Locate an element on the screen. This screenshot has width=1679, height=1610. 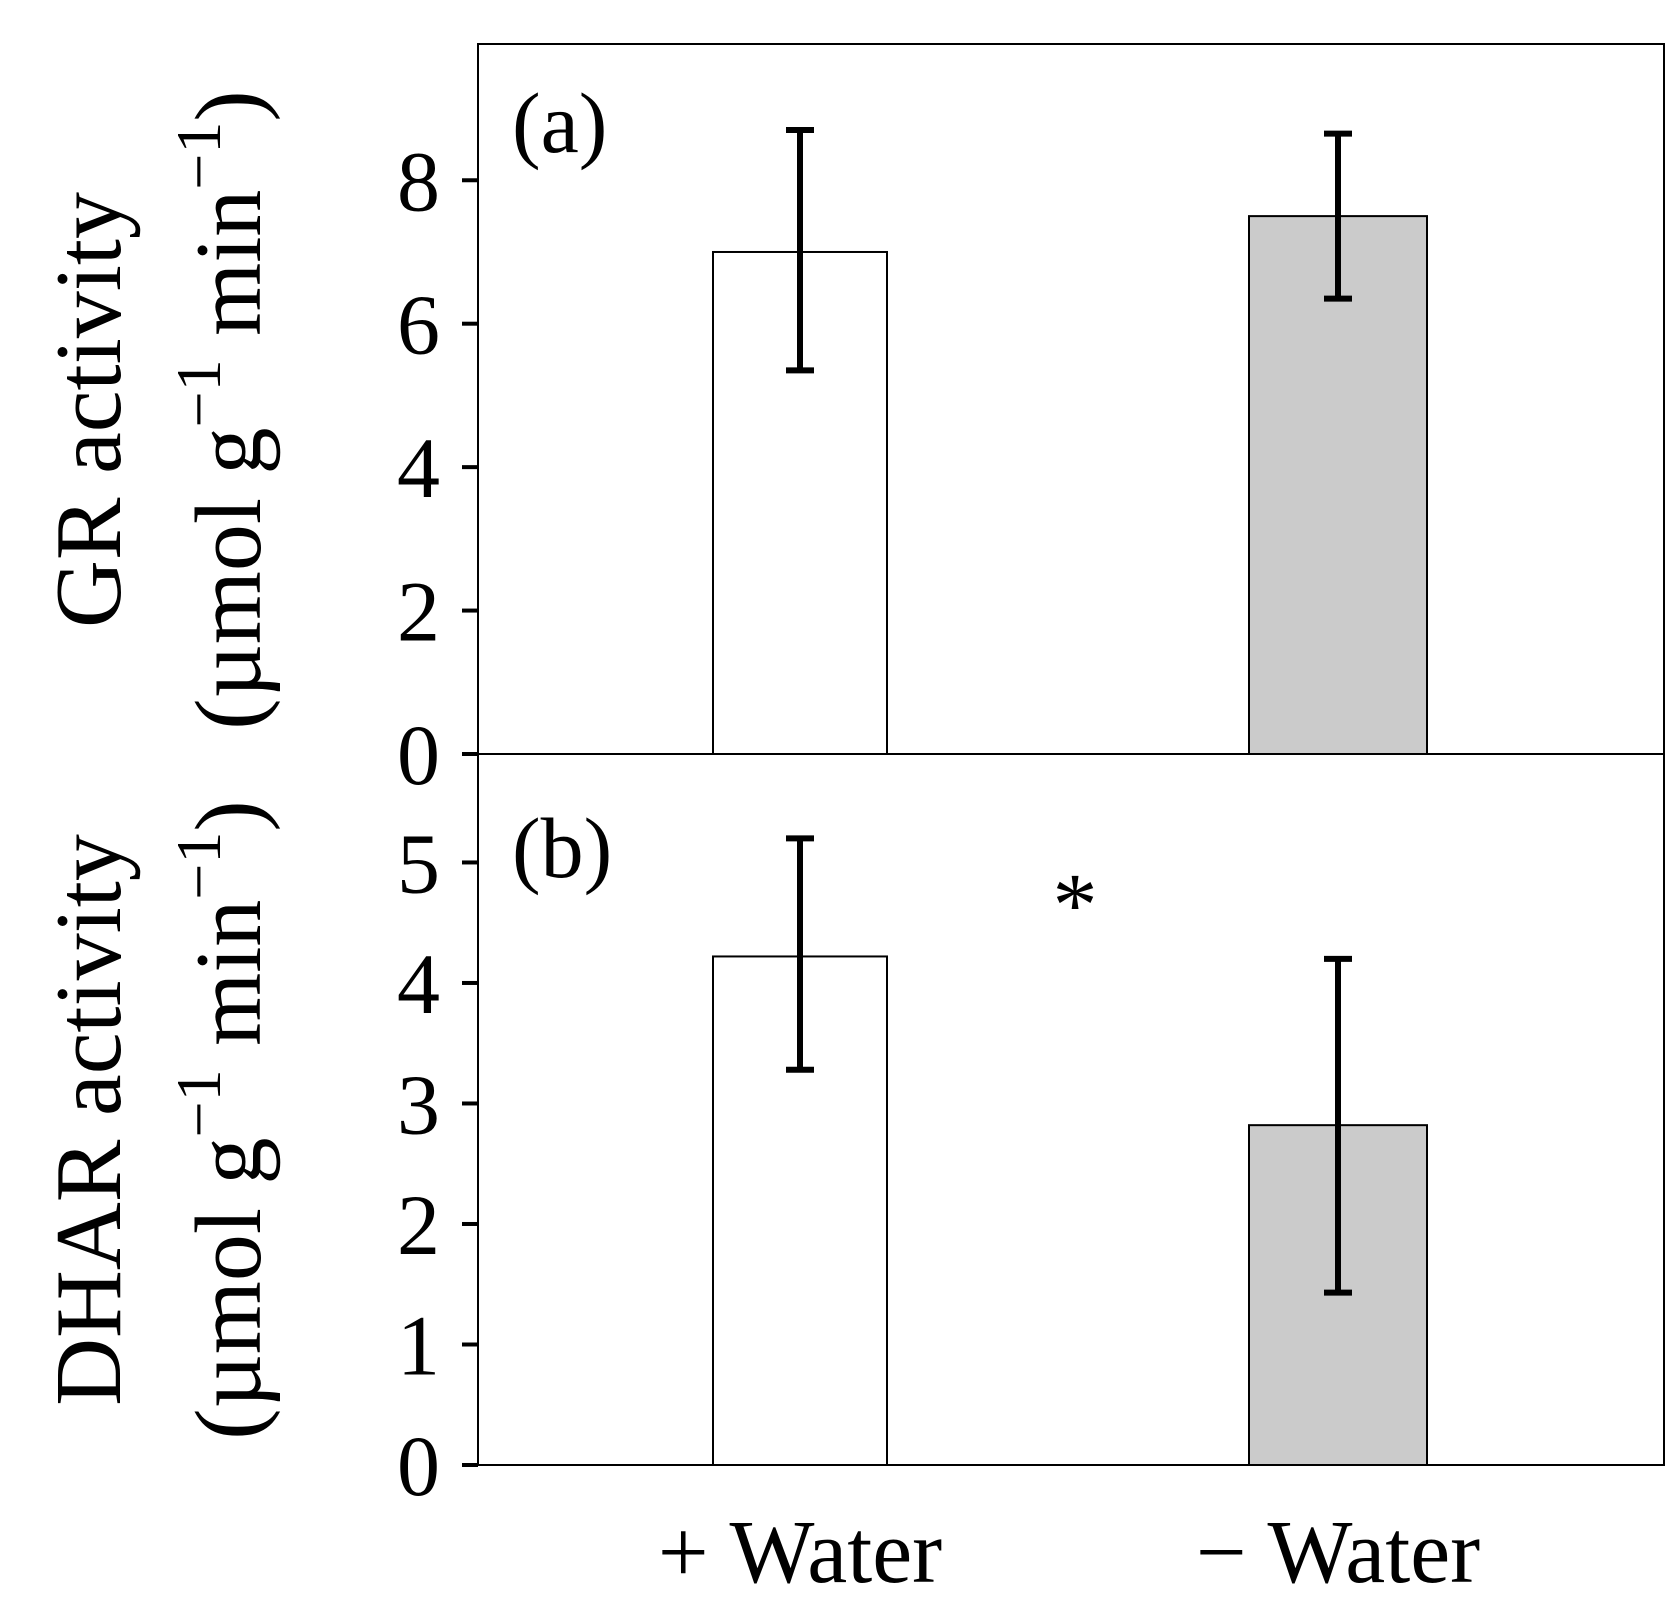
x-category-label: + Water is located at coordinates (800, 1552).